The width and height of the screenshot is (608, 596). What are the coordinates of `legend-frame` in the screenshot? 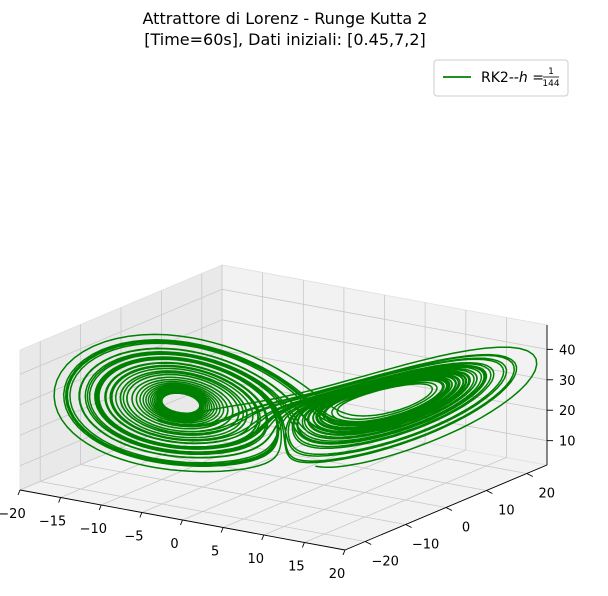 It's located at (501, 78).